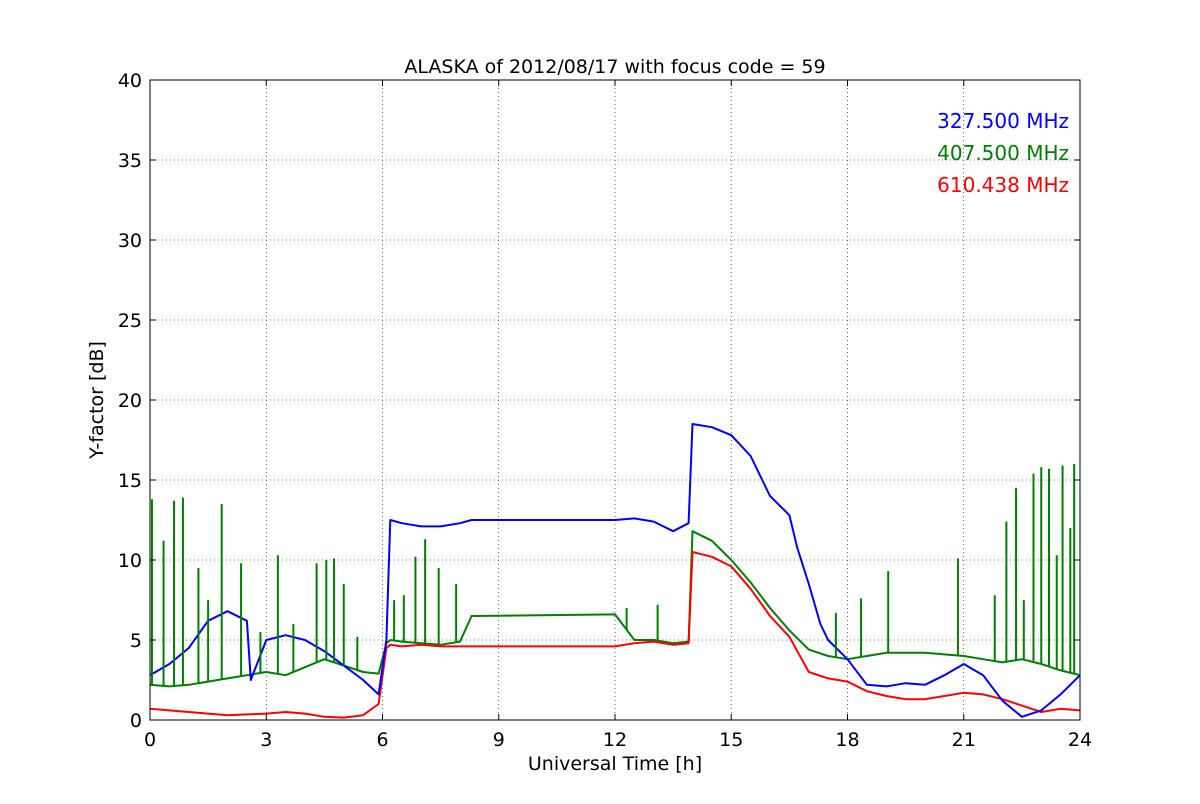  What do you see at coordinates (130, 481) in the screenshot?
I see `y-tick-label: 15` at bounding box center [130, 481].